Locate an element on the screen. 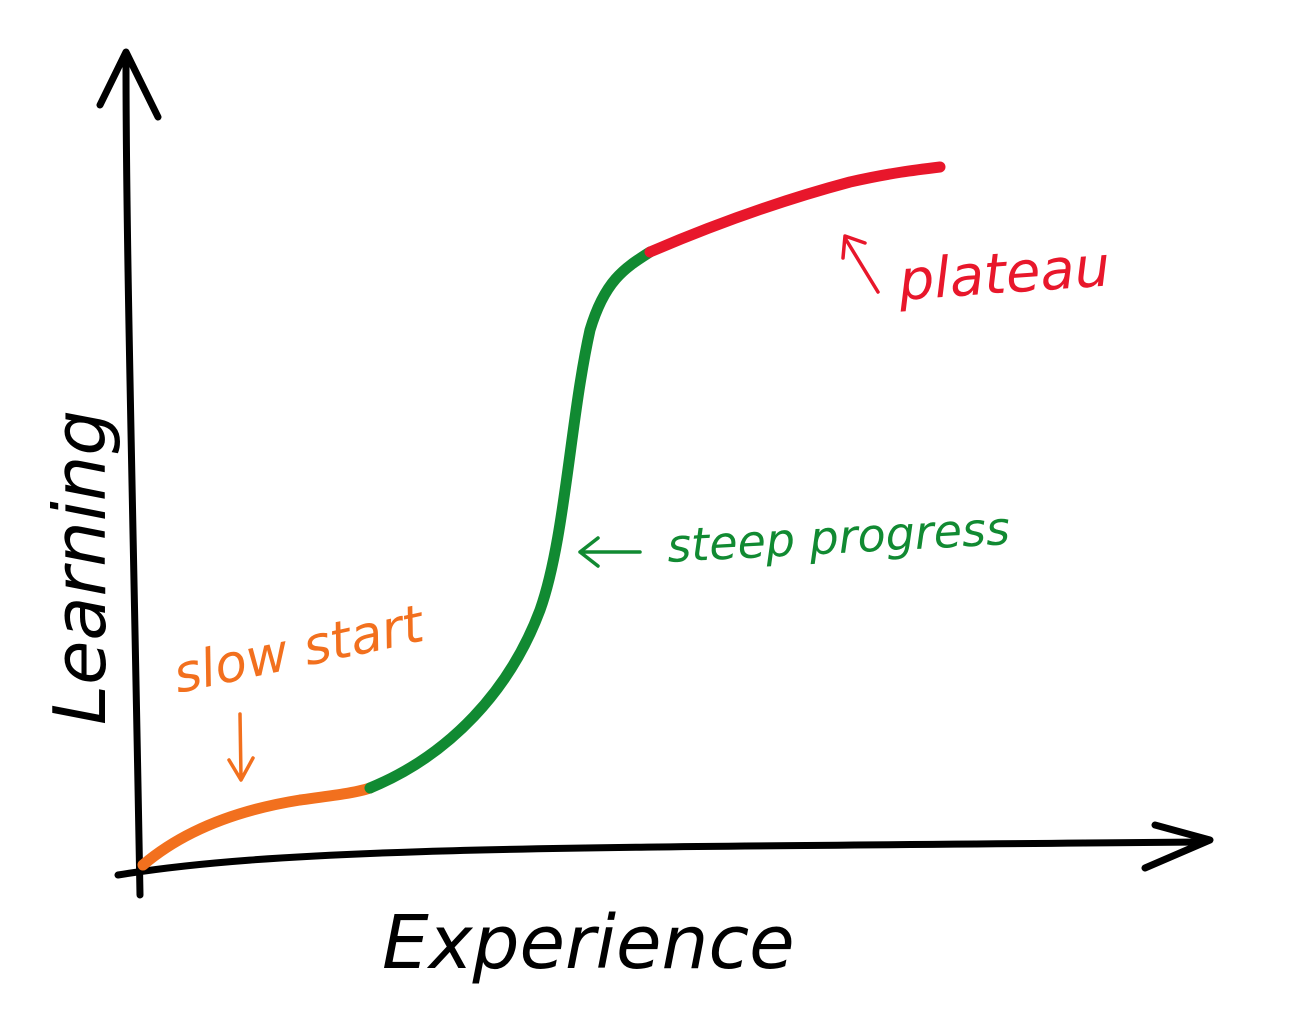 The height and width of the screenshot is (1026, 1304). curve-segment-slow-start is located at coordinates (256, 826).